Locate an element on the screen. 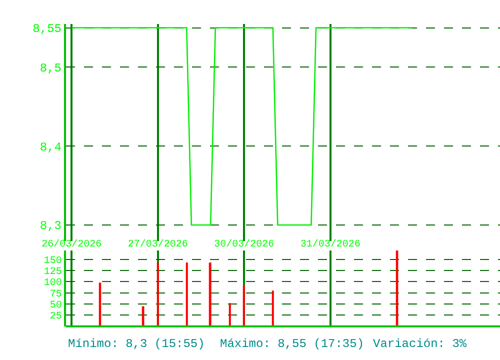  text: Máximo: 8,55 (17:35) is located at coordinates (292, 344).